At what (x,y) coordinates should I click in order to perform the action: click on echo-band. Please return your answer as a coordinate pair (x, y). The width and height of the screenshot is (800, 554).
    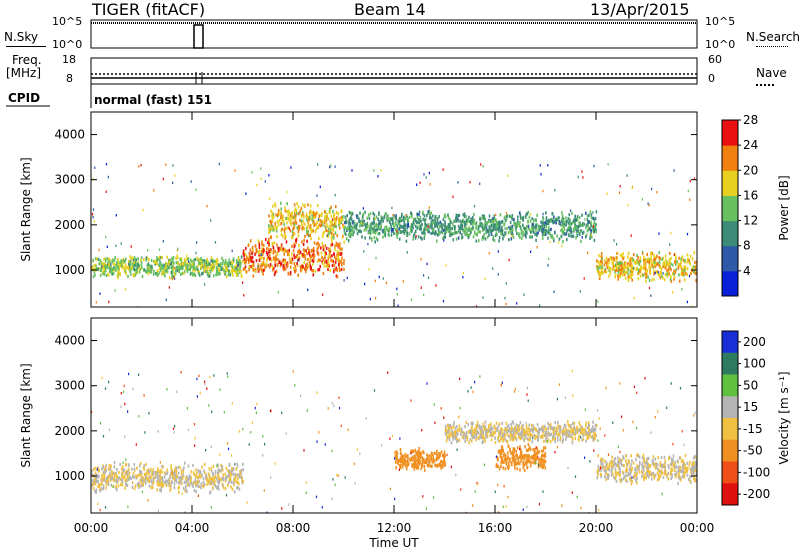
    Looking at the image, I should click on (293, 258).